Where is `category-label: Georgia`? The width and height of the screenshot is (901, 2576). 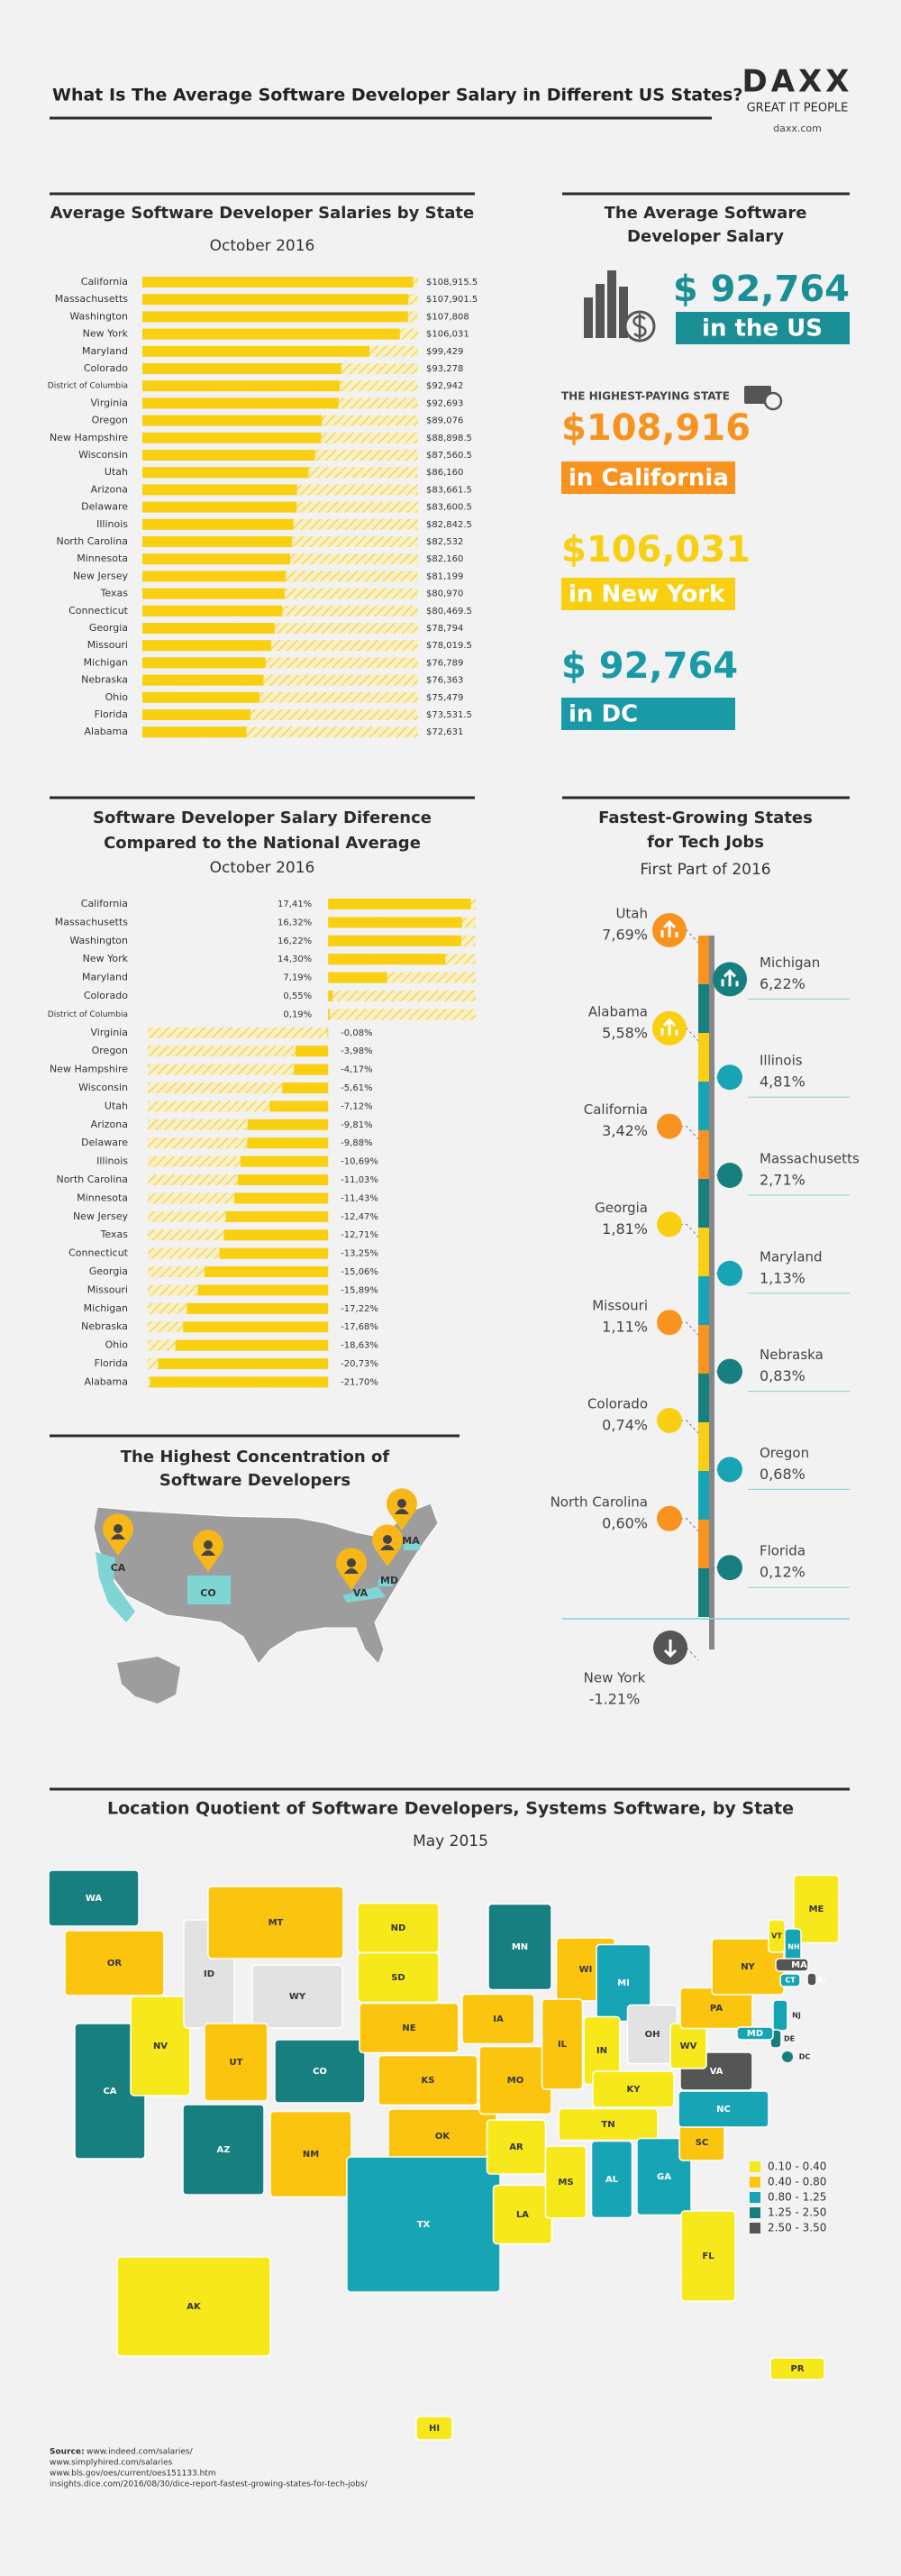
category-label: Georgia is located at coordinates (108, 1271).